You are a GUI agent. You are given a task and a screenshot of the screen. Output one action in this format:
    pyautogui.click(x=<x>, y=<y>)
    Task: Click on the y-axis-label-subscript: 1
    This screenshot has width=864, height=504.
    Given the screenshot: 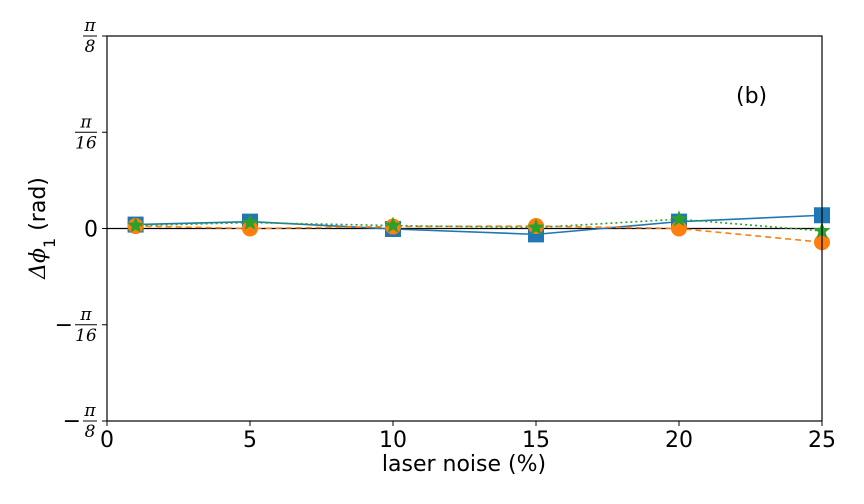 What is the action you would take?
    pyautogui.click(x=49, y=243)
    